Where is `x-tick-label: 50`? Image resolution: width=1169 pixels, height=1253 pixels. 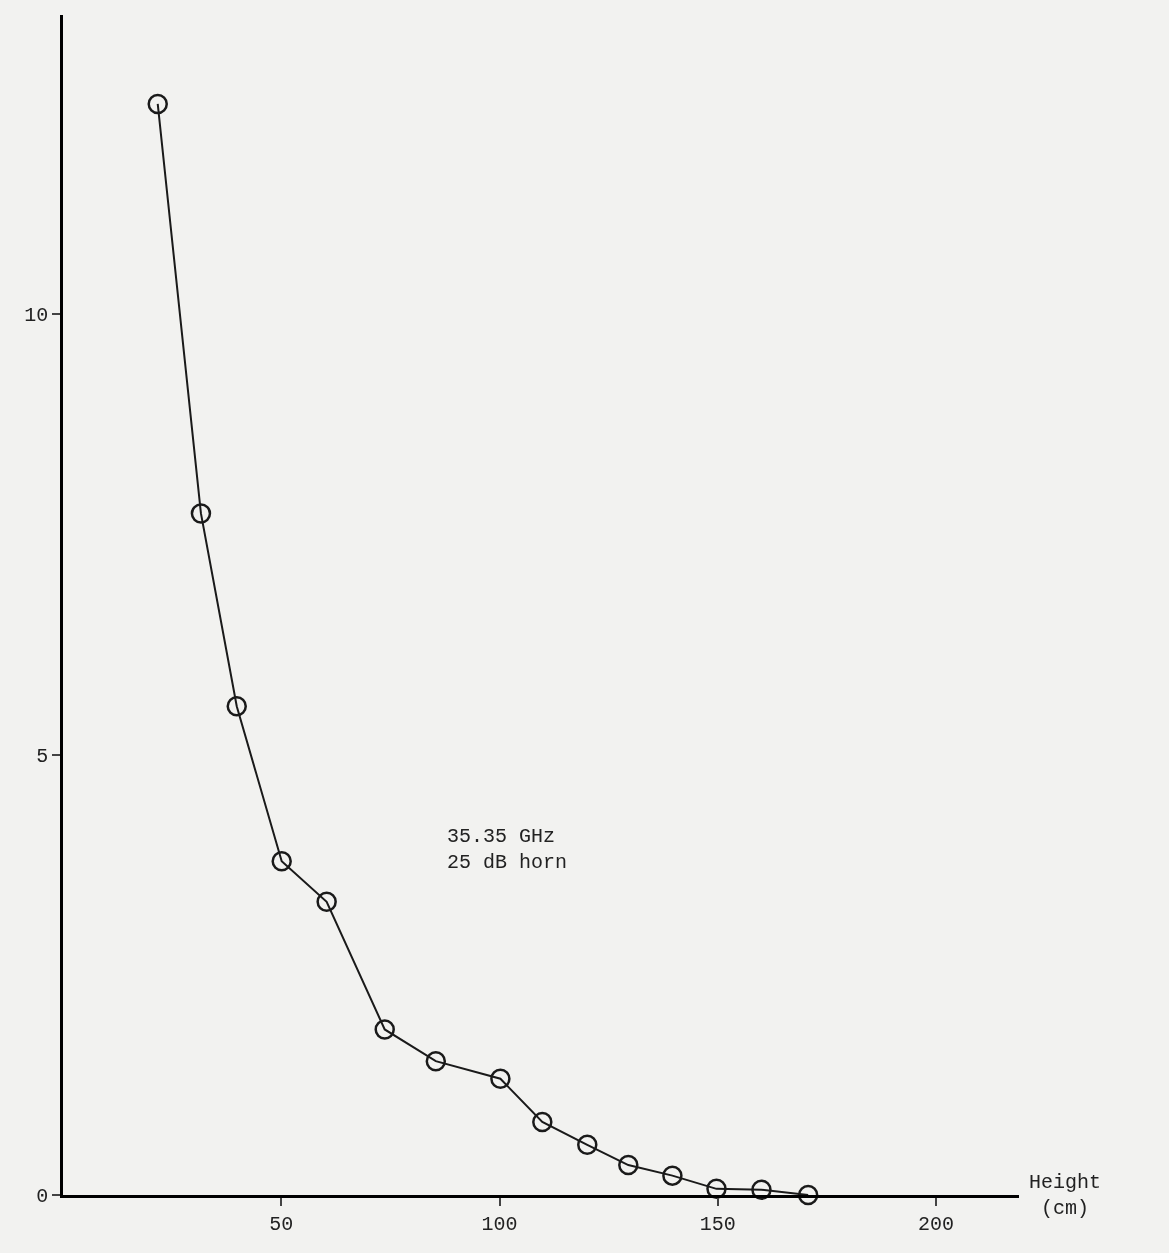 x-tick-label: 50 is located at coordinates (281, 1224).